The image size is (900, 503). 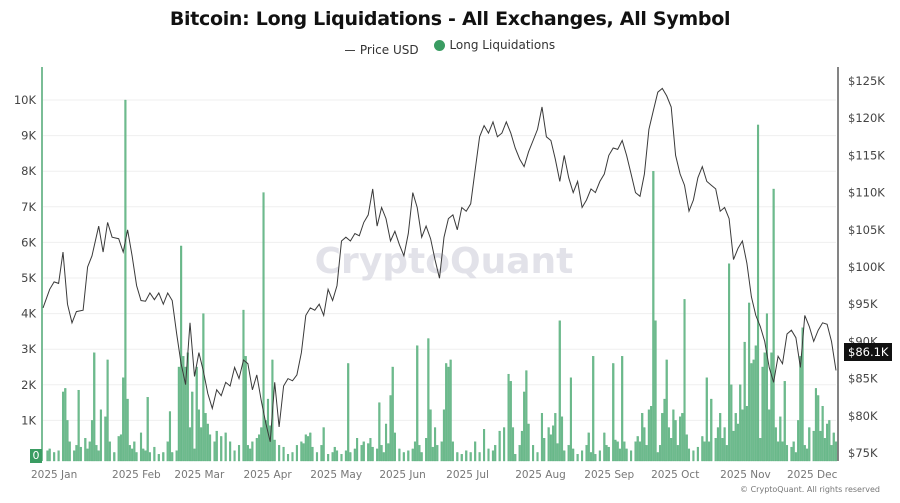 What do you see at coordinates (25, 100) in the screenshot?
I see `left-tick-label: 10K` at bounding box center [25, 100].